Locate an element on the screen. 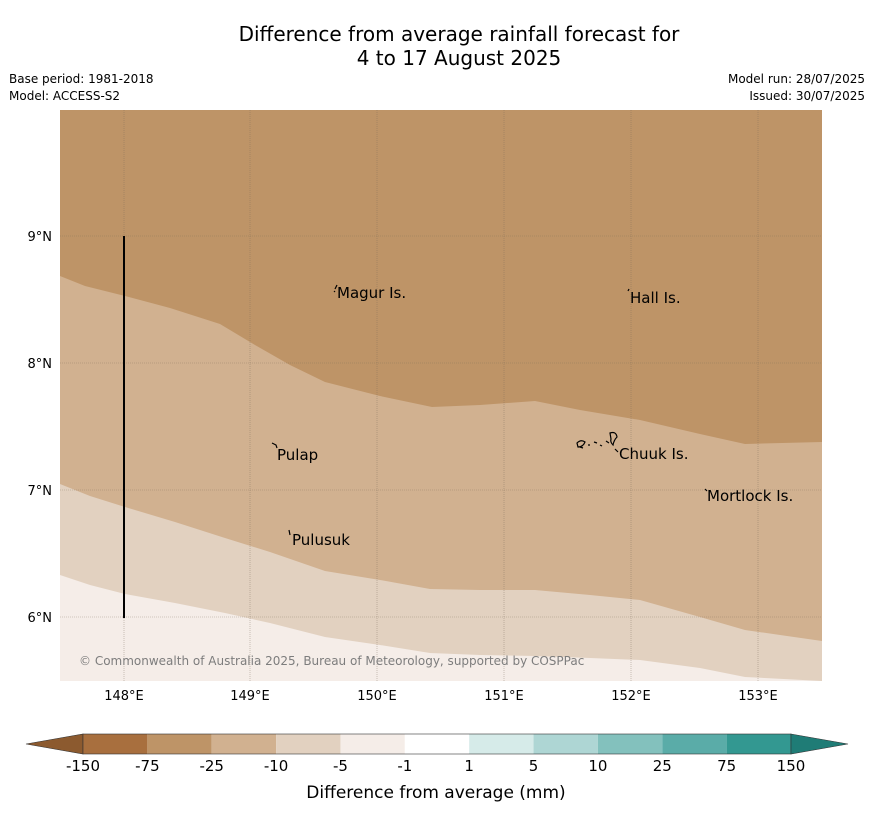 The height and width of the screenshot is (816, 873). island-pulap is located at coordinates (274, 445).